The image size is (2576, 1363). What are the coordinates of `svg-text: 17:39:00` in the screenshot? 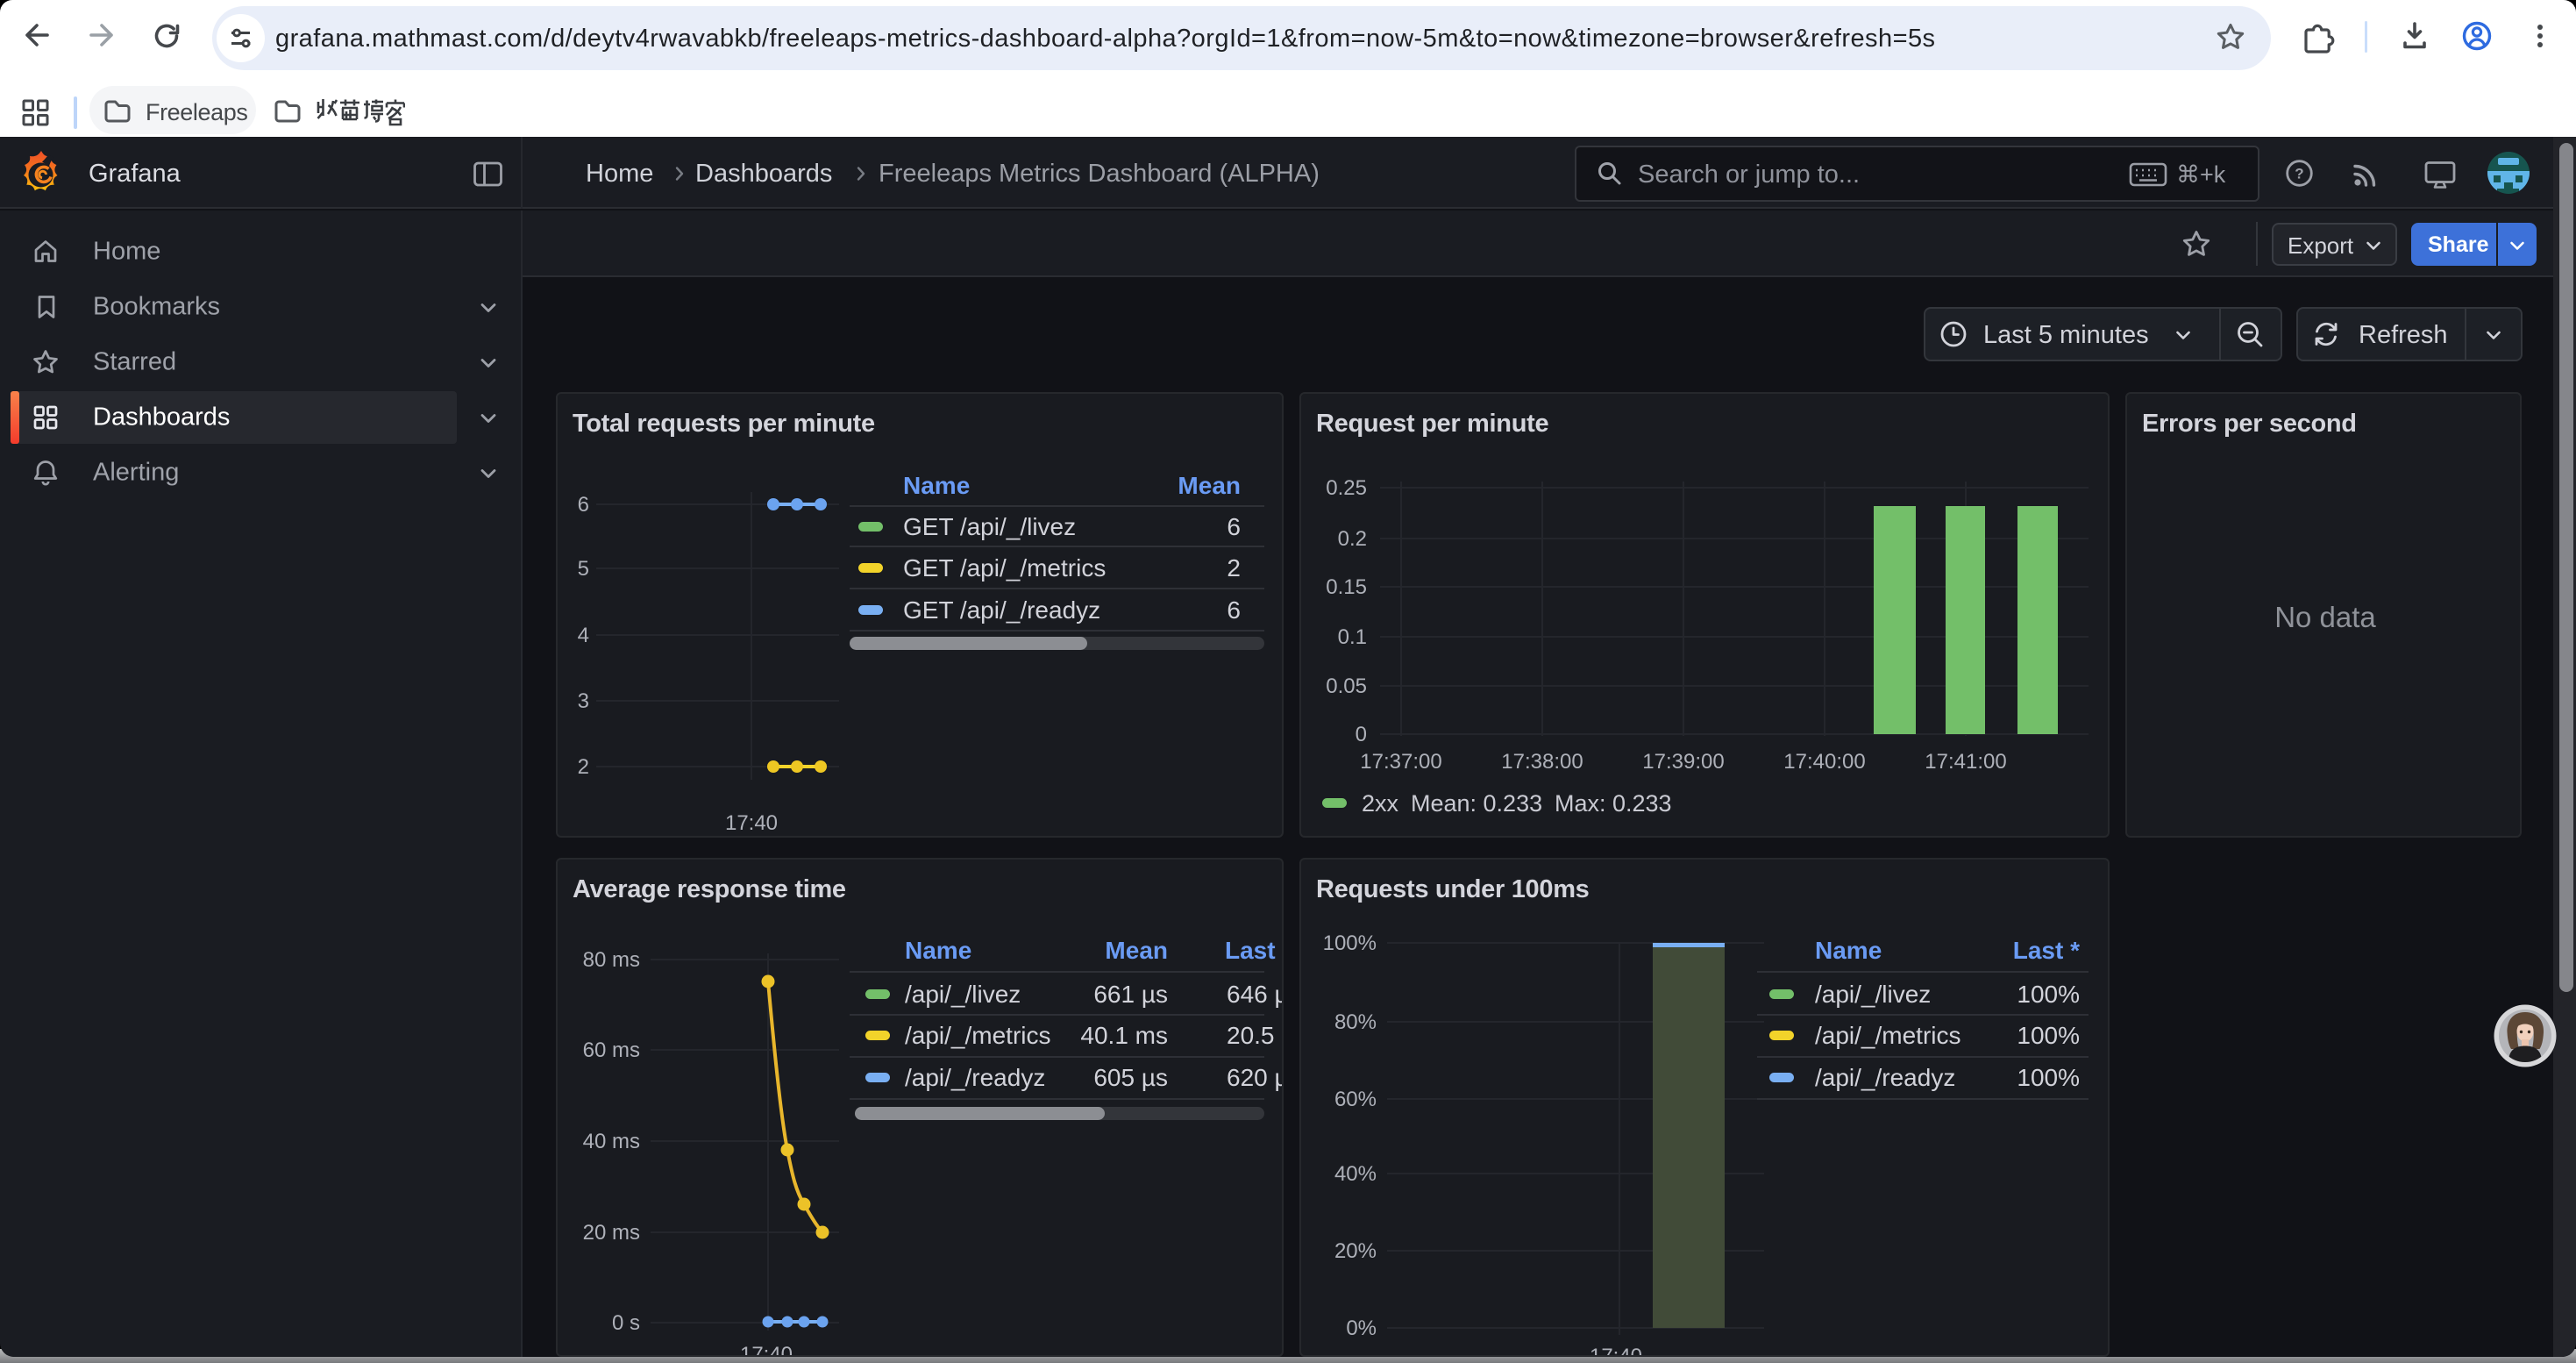 It's located at (1683, 762).